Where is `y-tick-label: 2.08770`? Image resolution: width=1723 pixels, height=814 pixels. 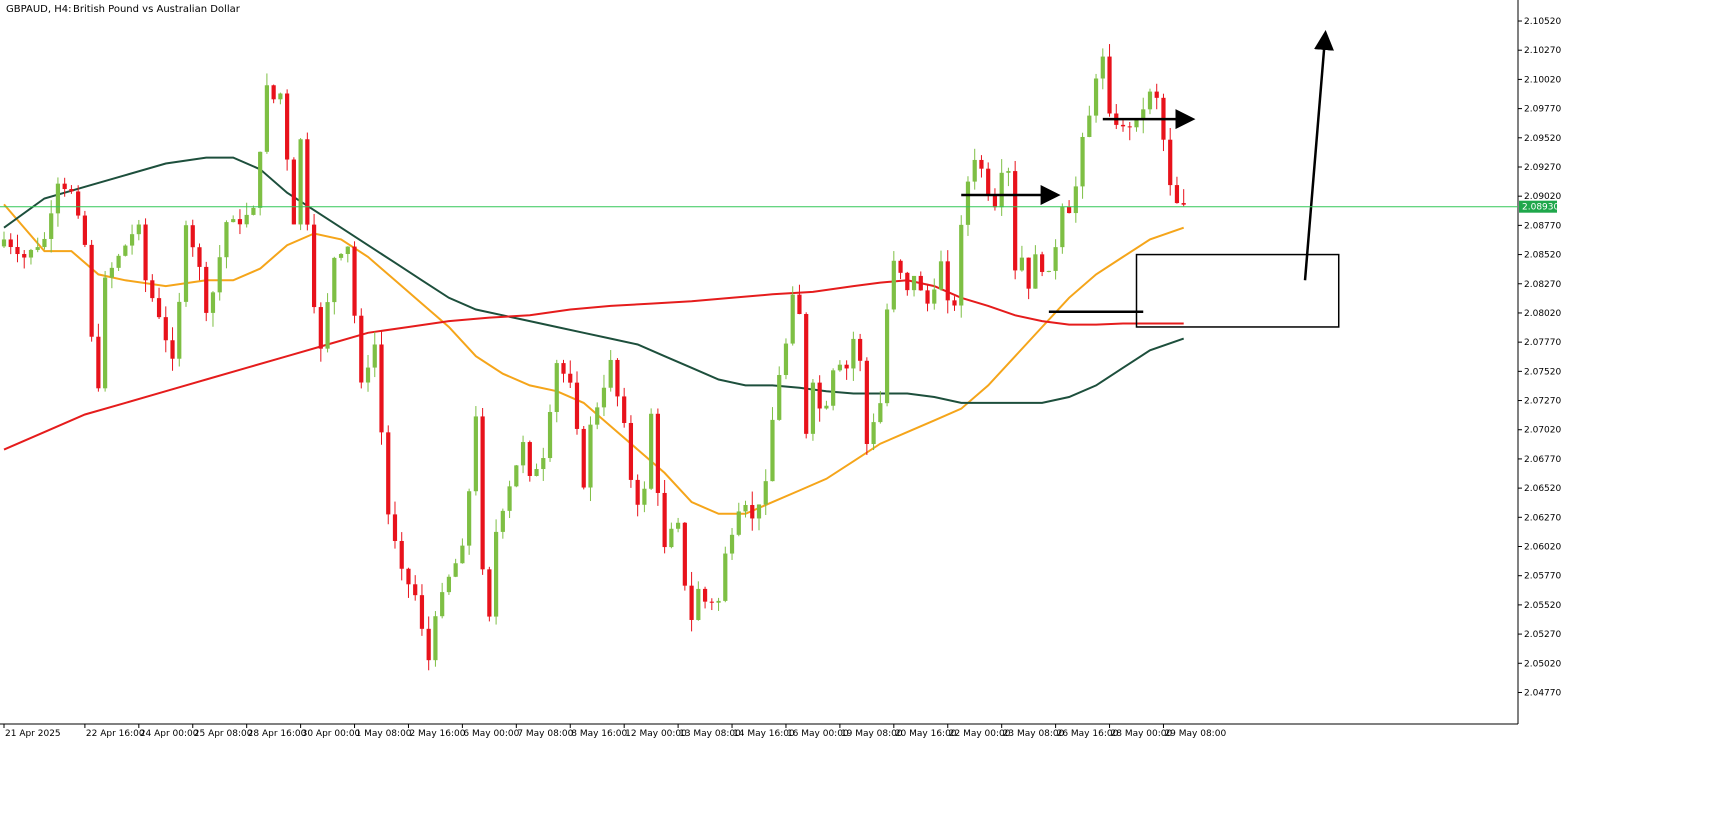 y-tick-label: 2.08770 is located at coordinates (1542, 226).